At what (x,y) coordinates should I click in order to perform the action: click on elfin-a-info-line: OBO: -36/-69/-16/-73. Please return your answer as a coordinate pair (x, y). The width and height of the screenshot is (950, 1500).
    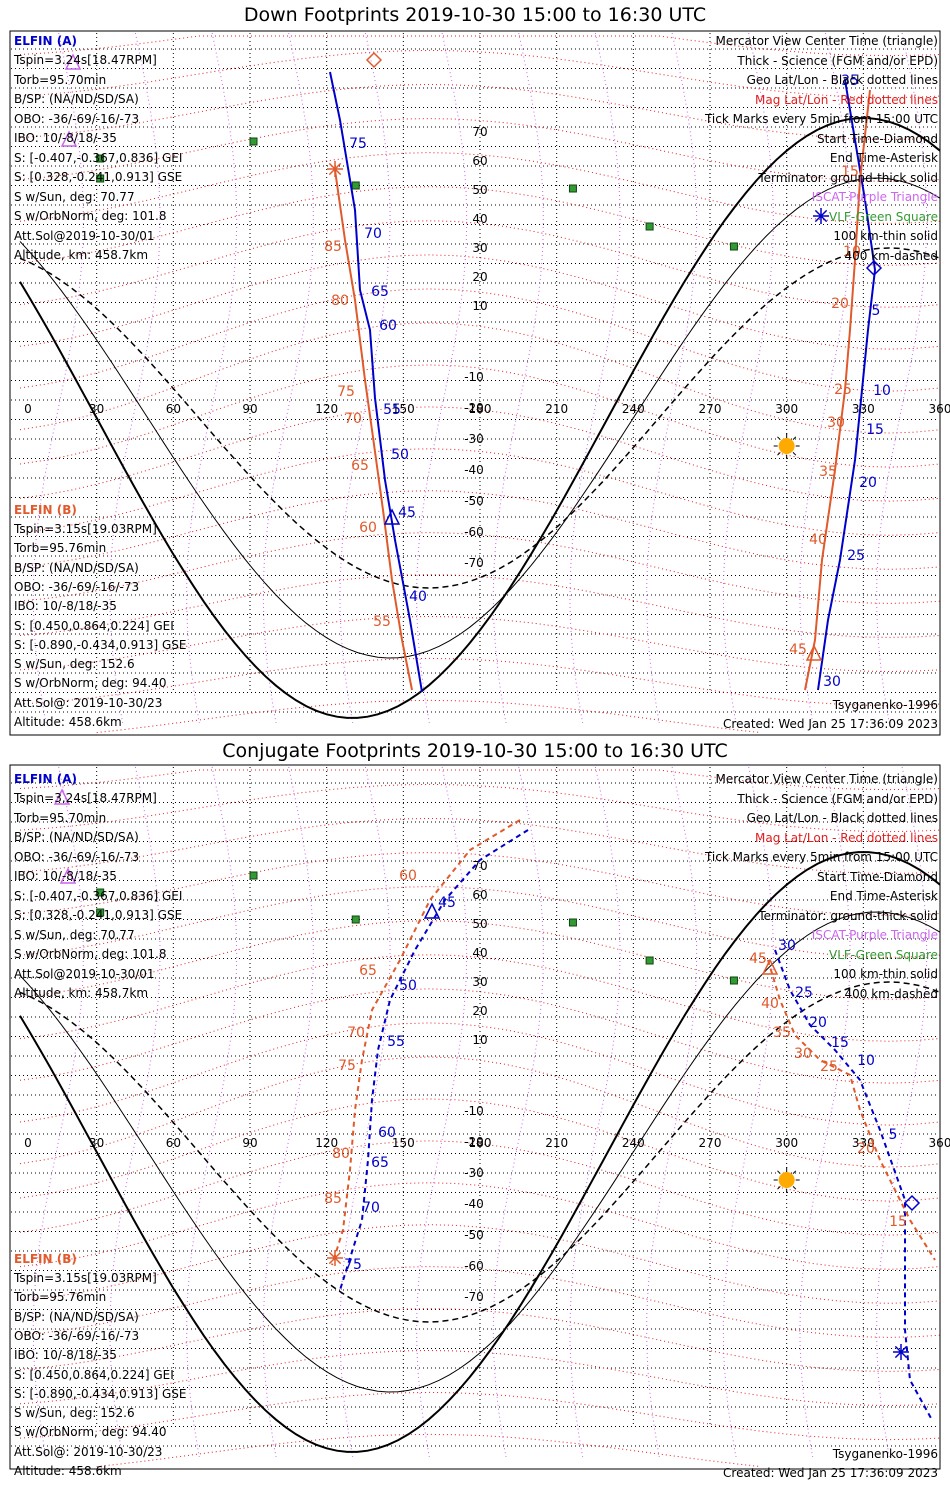
    Looking at the image, I should click on (77, 856).